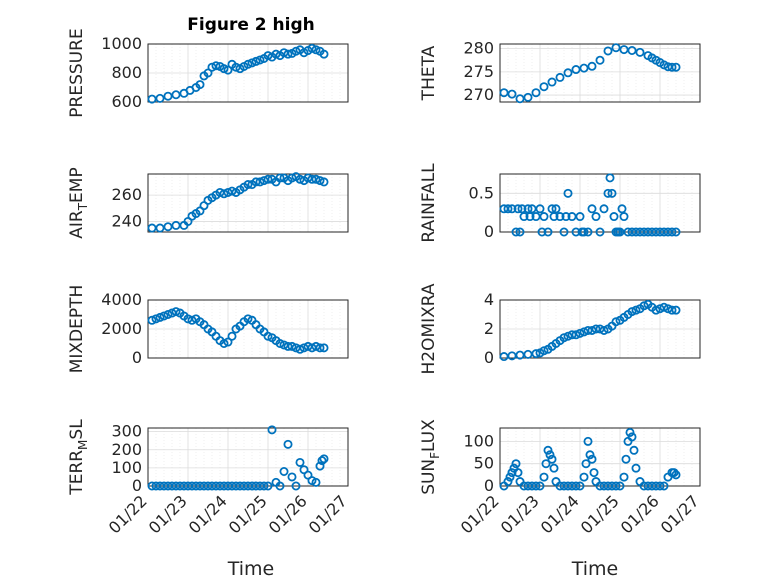  What do you see at coordinates (430, 457) in the screenshot?
I see `y-axis-label: SUNFLUX` at bounding box center [430, 457].